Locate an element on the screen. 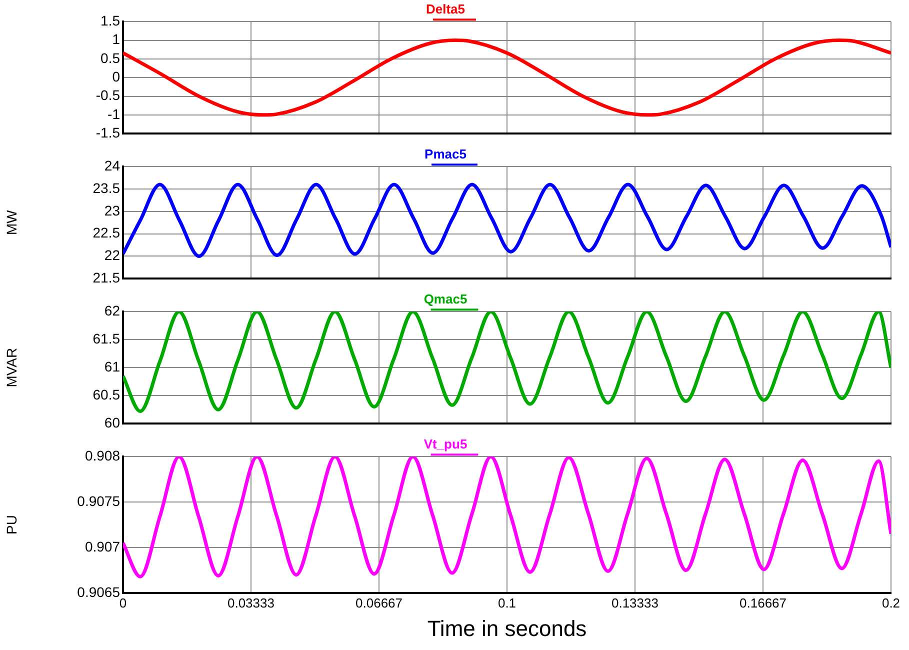 This screenshot has height=650, width=909. y-tick-label: 0.907 is located at coordinates (102, 546).